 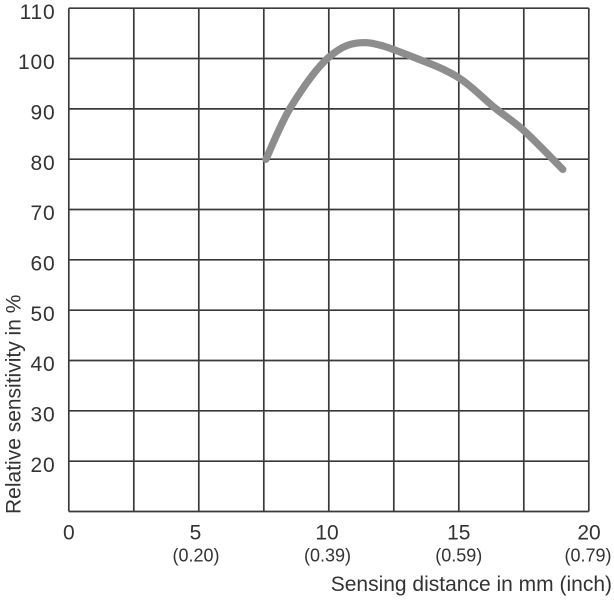 What do you see at coordinates (38, 12) in the screenshot?
I see `svg-text: 110` at bounding box center [38, 12].